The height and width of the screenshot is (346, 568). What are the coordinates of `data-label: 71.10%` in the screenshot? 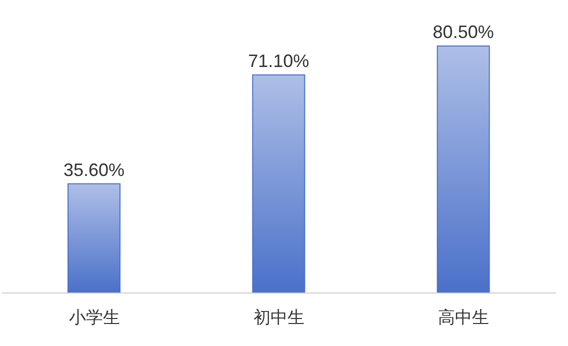 It's located at (279, 60).